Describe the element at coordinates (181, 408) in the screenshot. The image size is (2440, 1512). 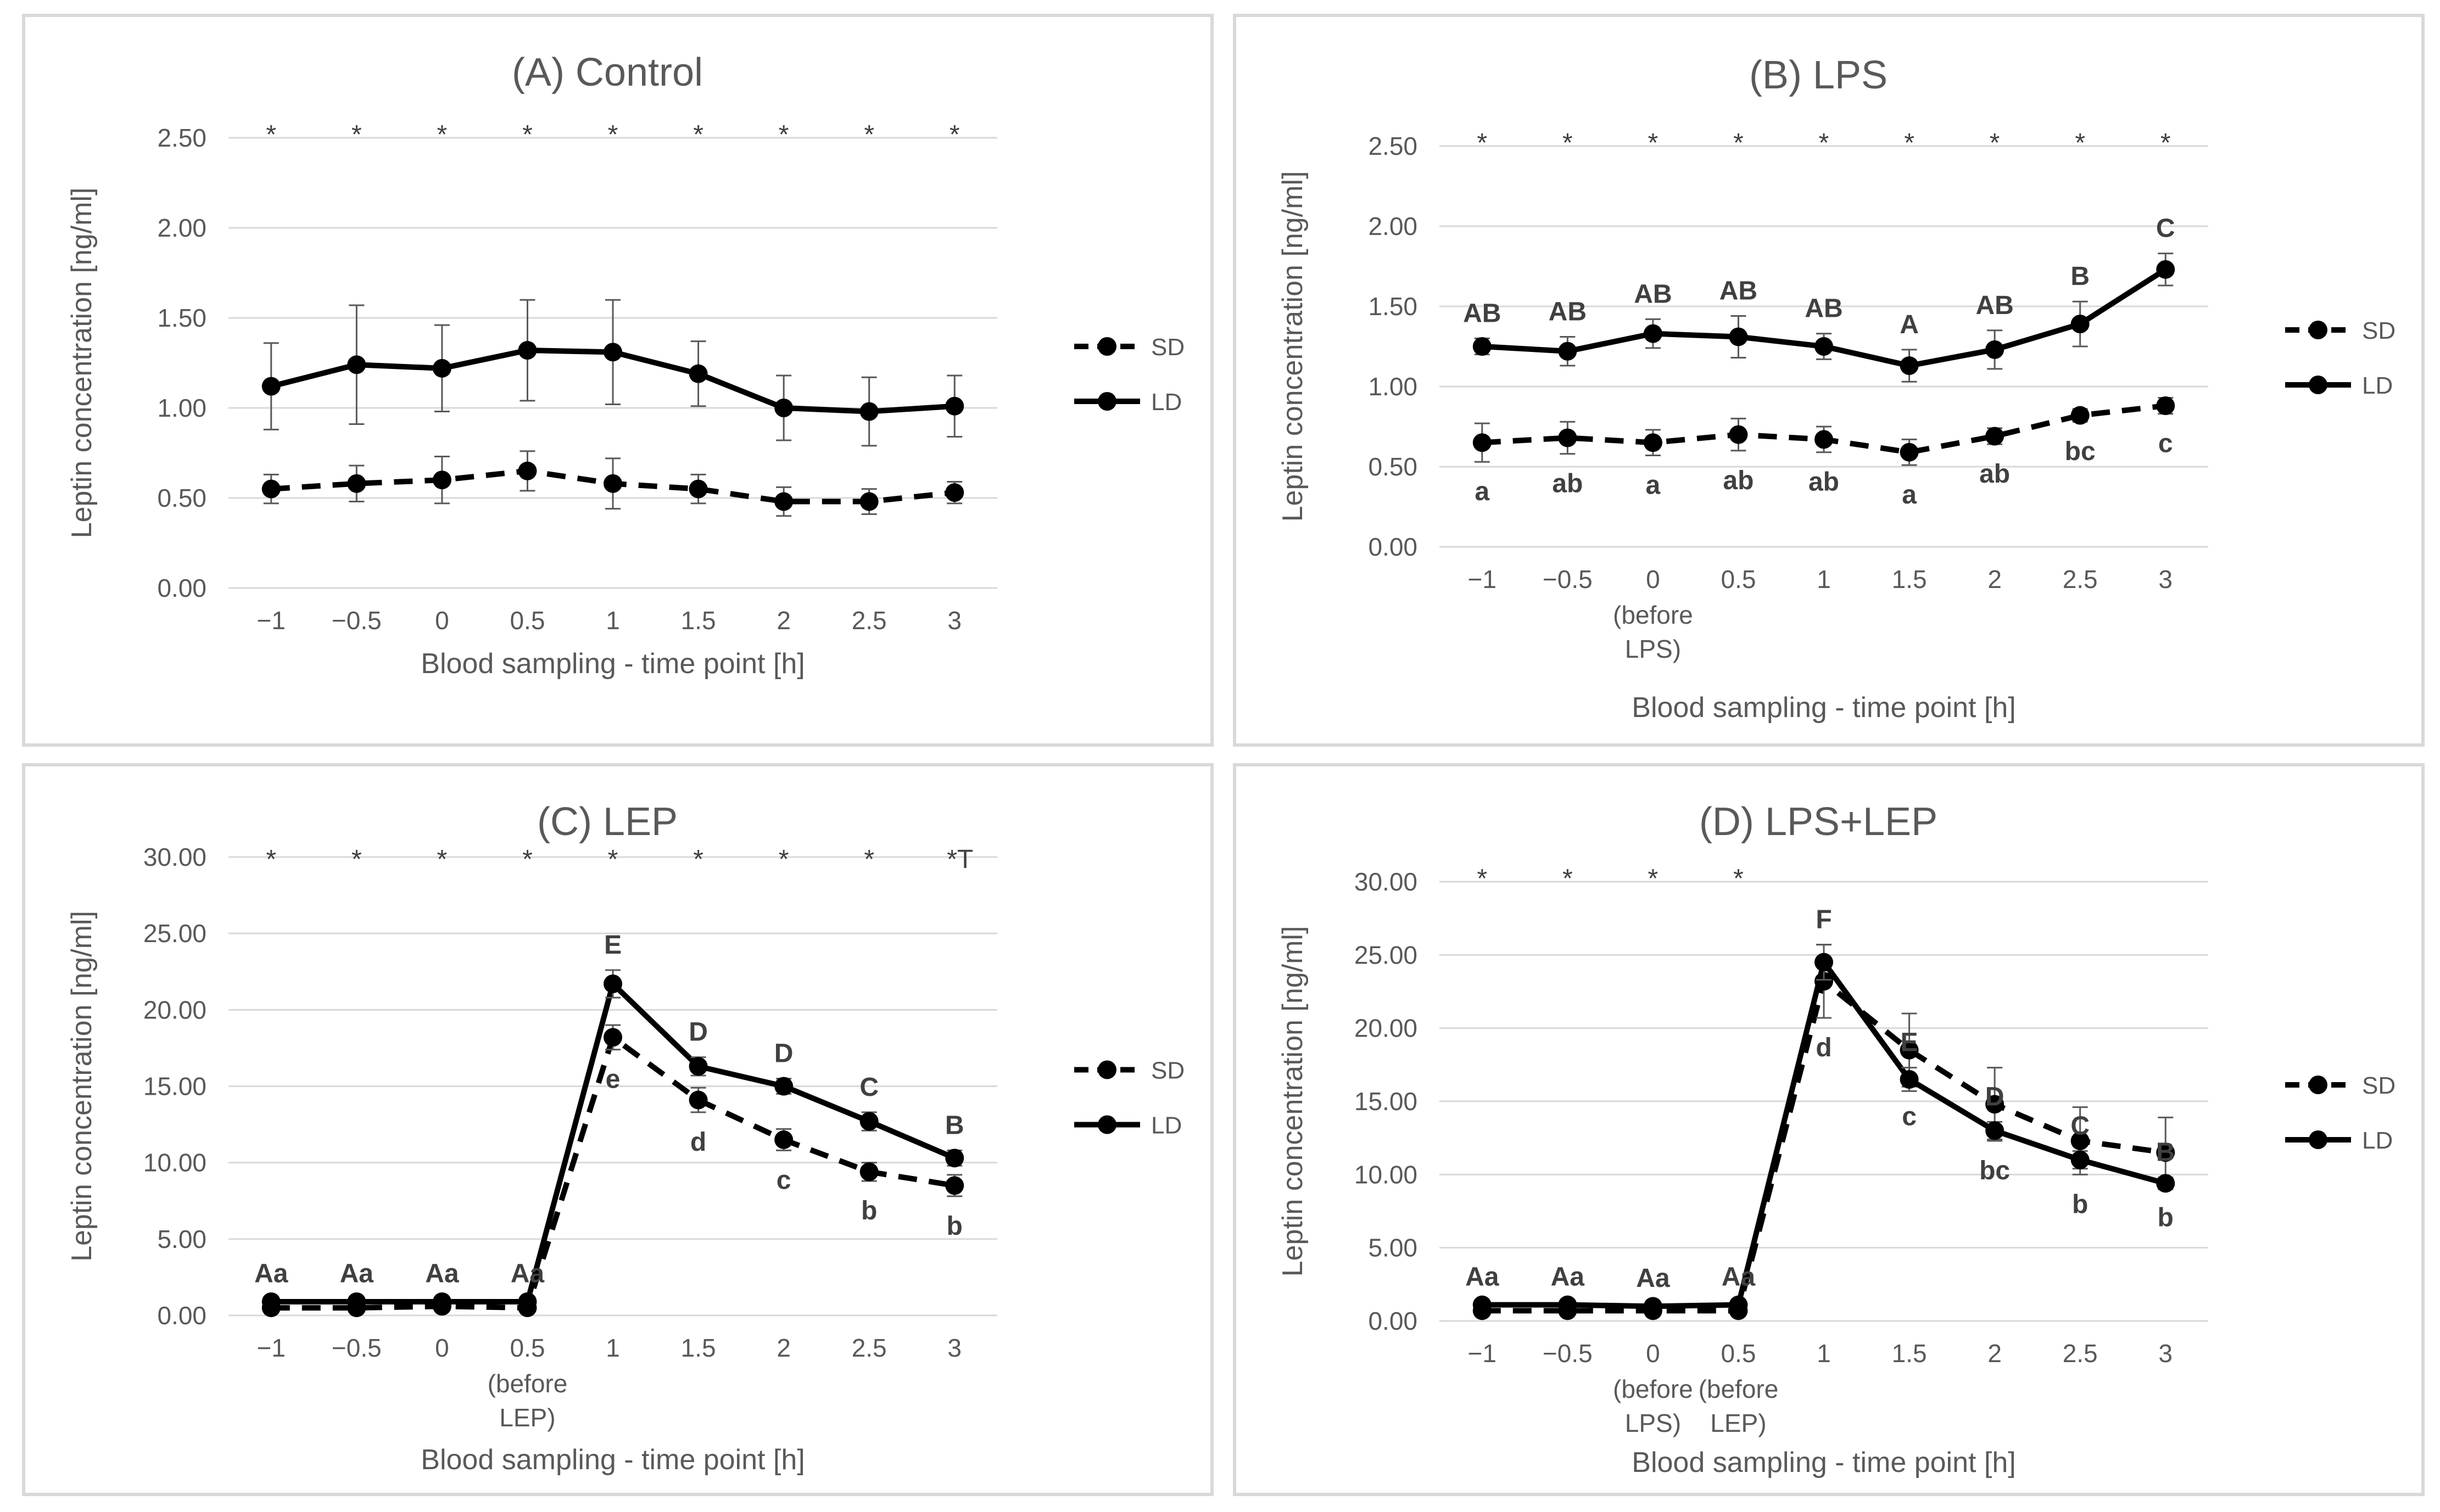
I see `y-tick-label: 1.00` at that location.